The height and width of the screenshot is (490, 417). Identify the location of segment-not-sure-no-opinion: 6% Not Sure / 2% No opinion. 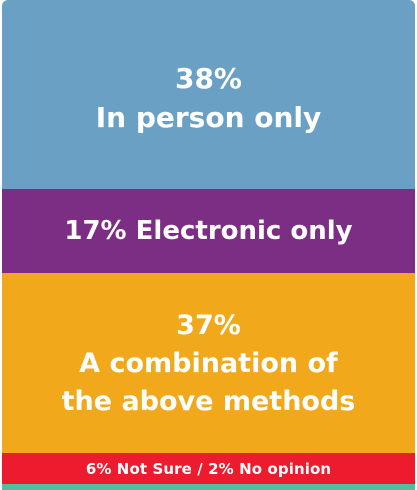
(208, 468).